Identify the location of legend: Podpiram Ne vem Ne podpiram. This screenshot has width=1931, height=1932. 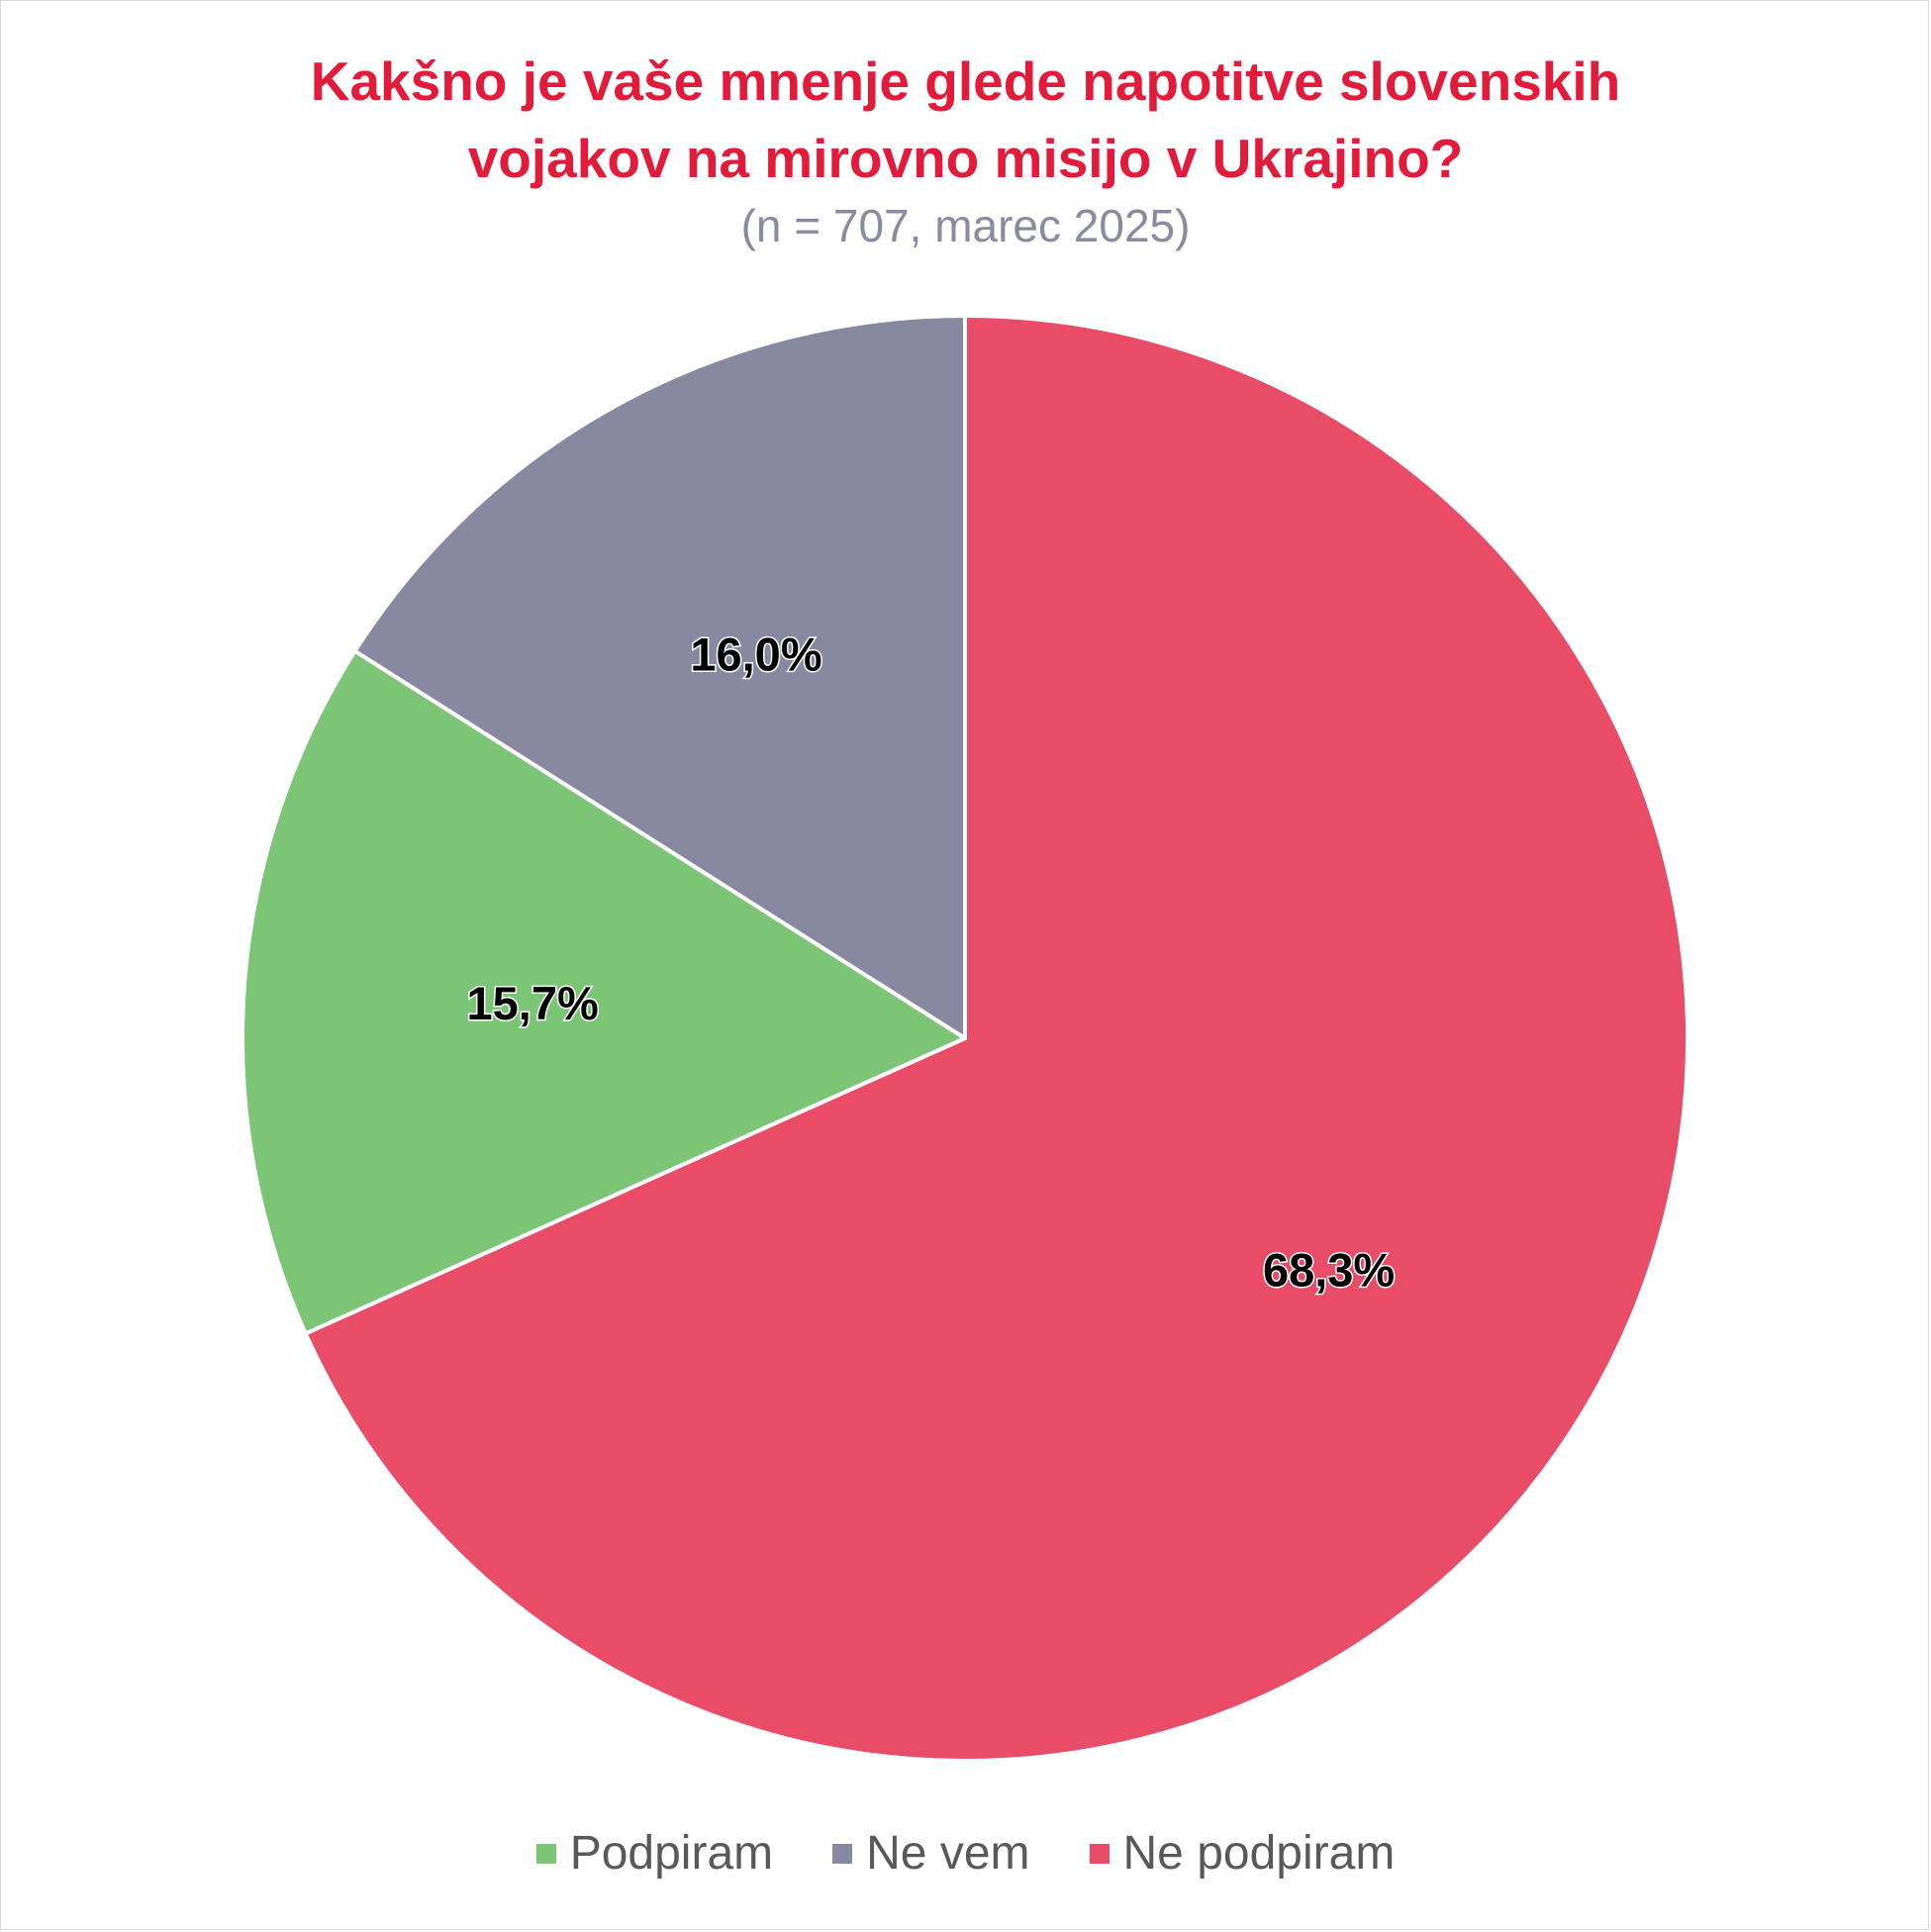
(965, 1853).